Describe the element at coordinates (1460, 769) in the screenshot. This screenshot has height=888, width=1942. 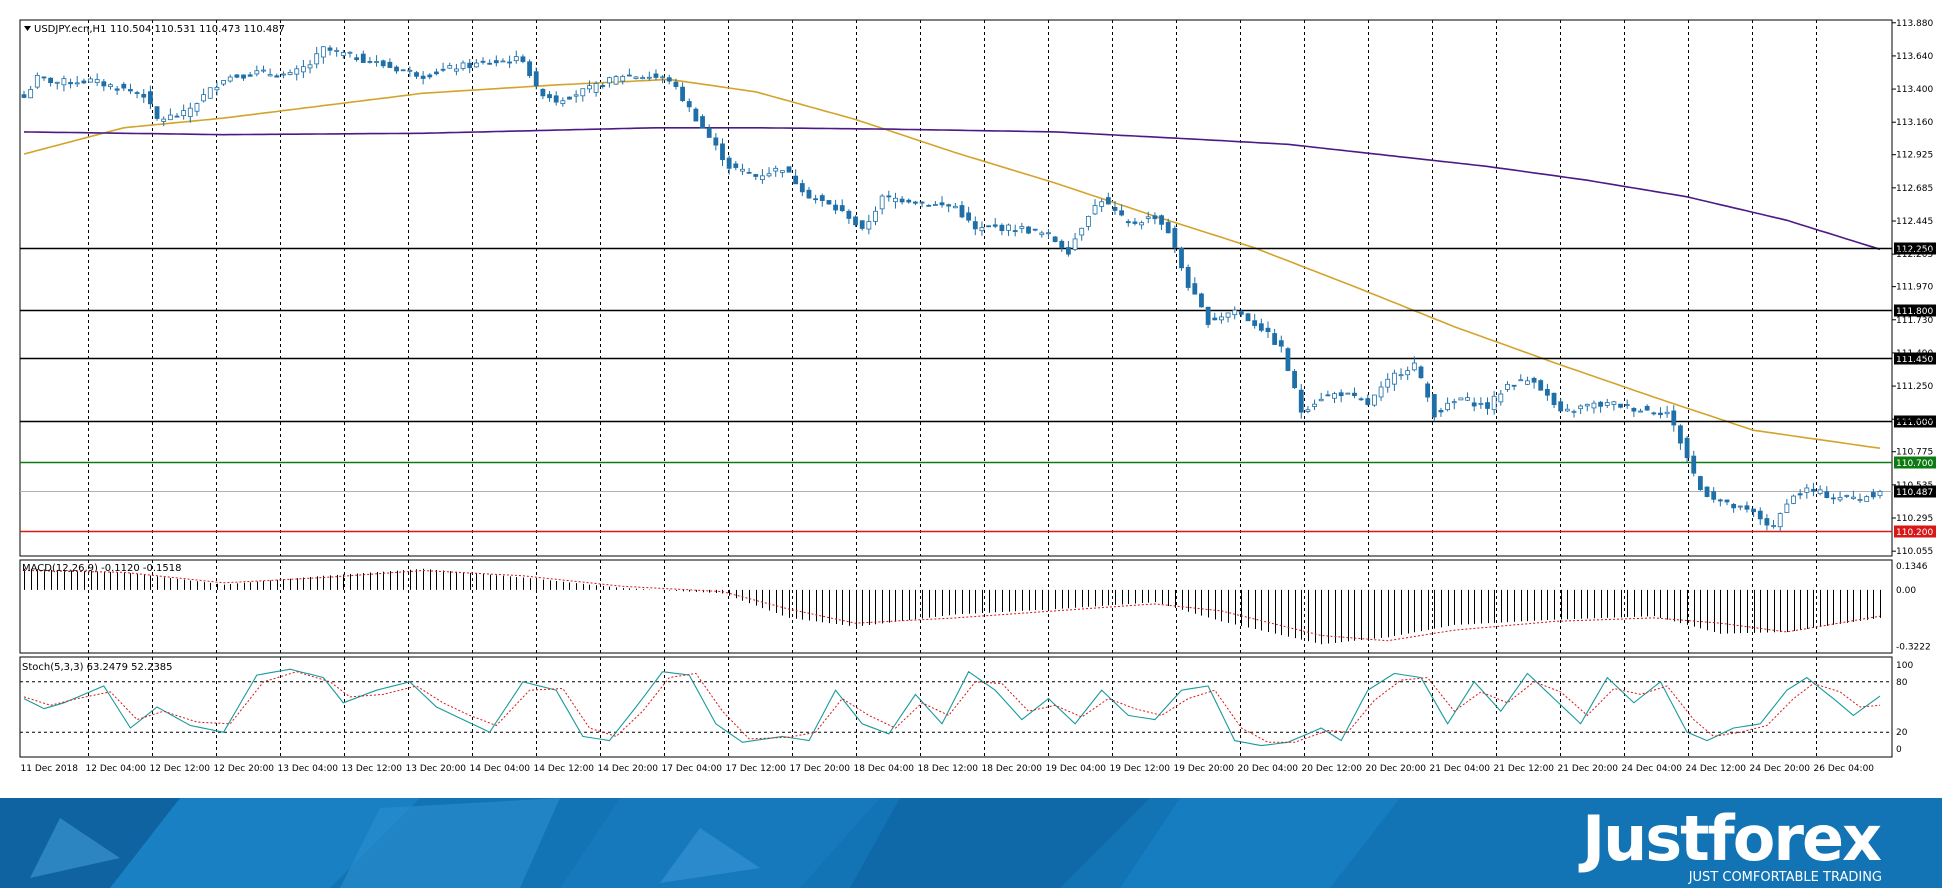
I see `x-tick-label: 21 Dec 04:00` at that location.